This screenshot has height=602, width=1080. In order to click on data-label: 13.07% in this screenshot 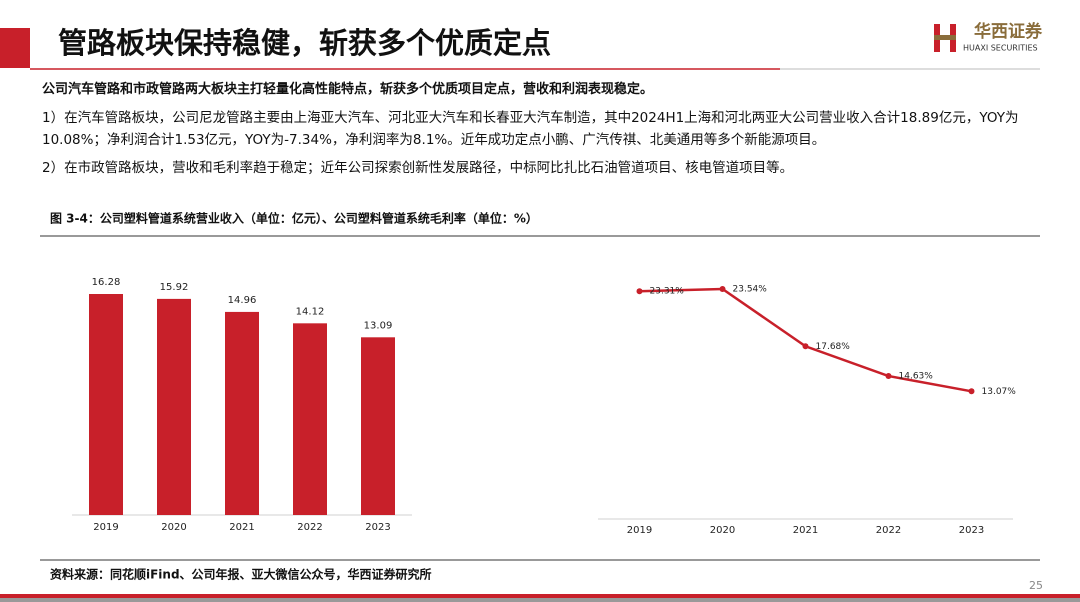, I will do `click(999, 392)`.